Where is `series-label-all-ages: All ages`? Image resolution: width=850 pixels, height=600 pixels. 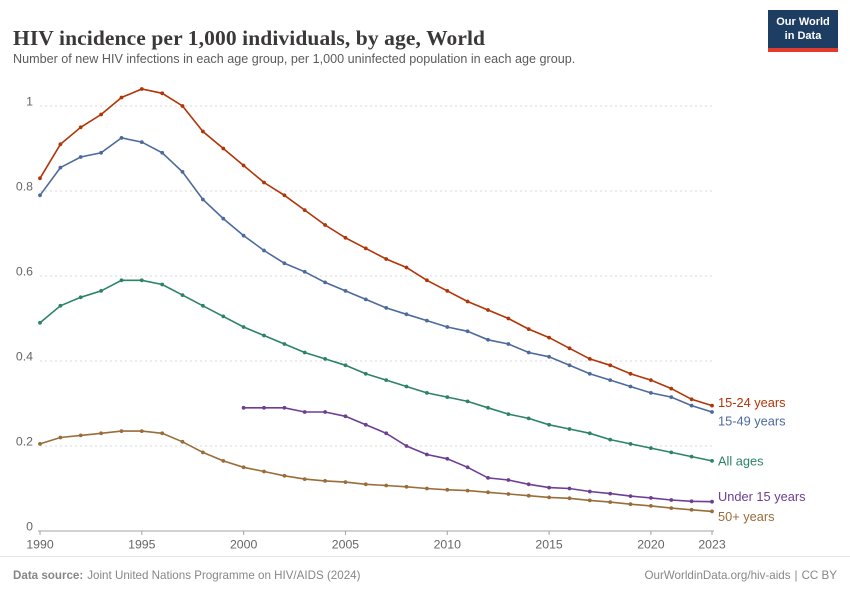 series-label-all-ages: All ages is located at coordinates (741, 460).